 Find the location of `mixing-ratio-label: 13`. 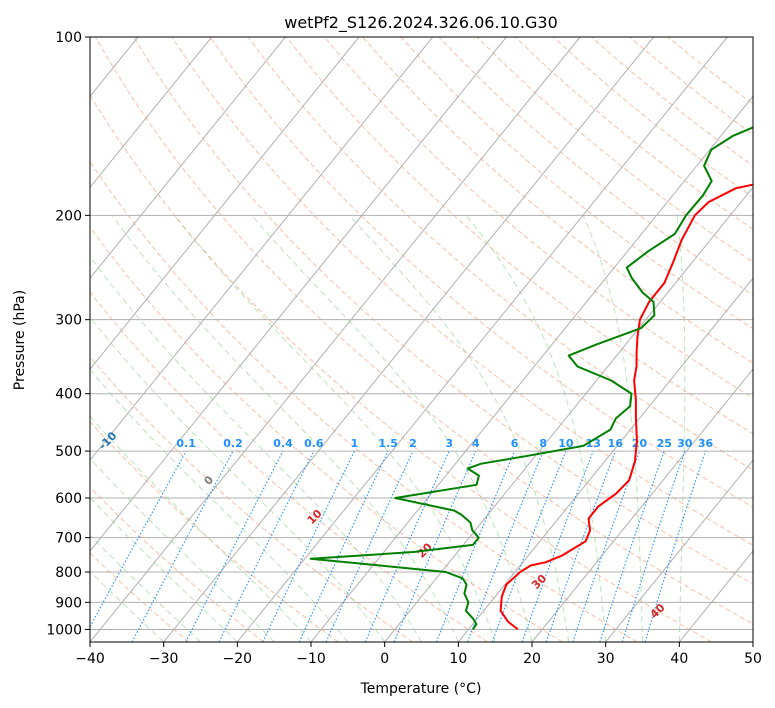

mixing-ratio-label: 13 is located at coordinates (593, 443).